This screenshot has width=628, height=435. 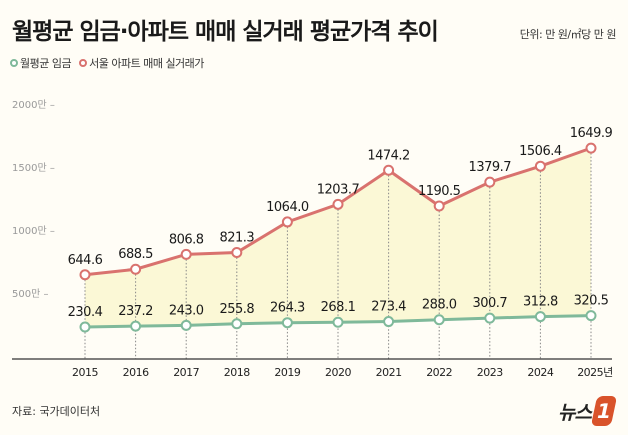 I want to click on y-tick-label: 1500만 –, so click(x=33, y=168).